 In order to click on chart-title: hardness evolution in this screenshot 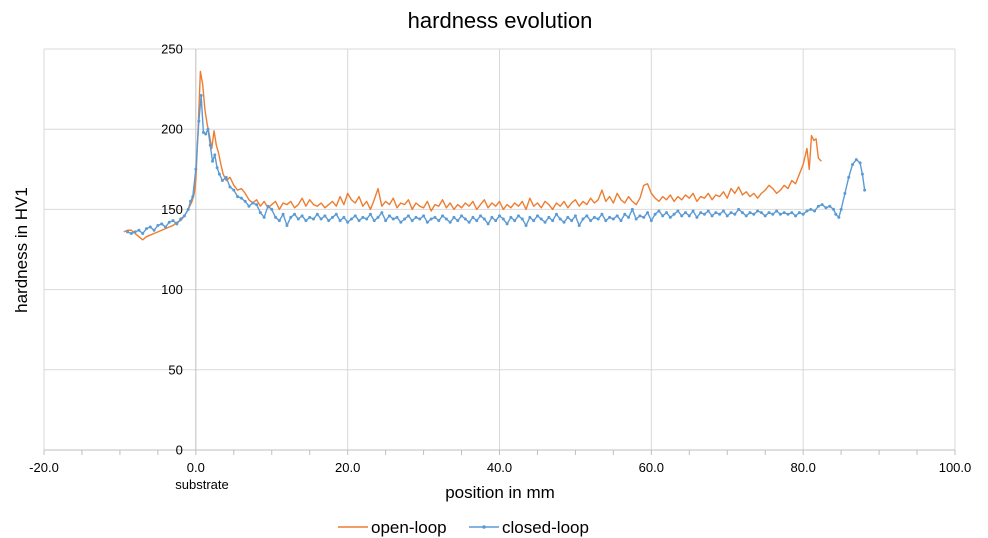, I will do `click(500, 20)`.